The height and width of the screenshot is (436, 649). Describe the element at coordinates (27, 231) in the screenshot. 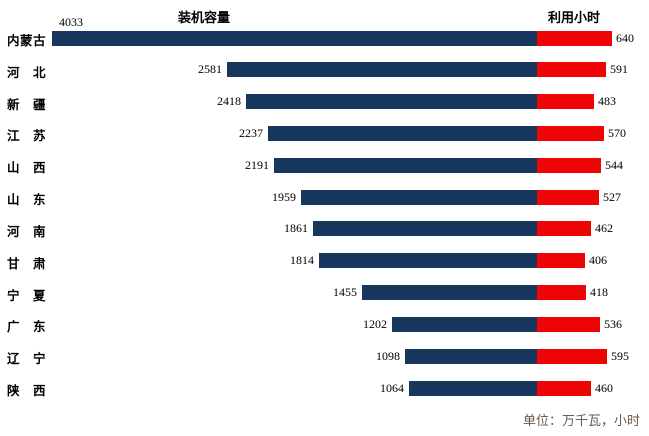

I see `category-label: 河 南` at that location.